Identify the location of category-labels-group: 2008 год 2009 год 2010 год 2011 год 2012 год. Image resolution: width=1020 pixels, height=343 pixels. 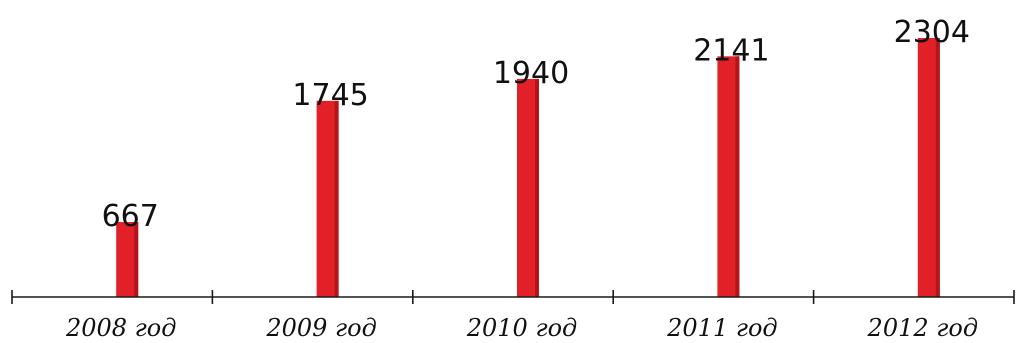
(521, 328).